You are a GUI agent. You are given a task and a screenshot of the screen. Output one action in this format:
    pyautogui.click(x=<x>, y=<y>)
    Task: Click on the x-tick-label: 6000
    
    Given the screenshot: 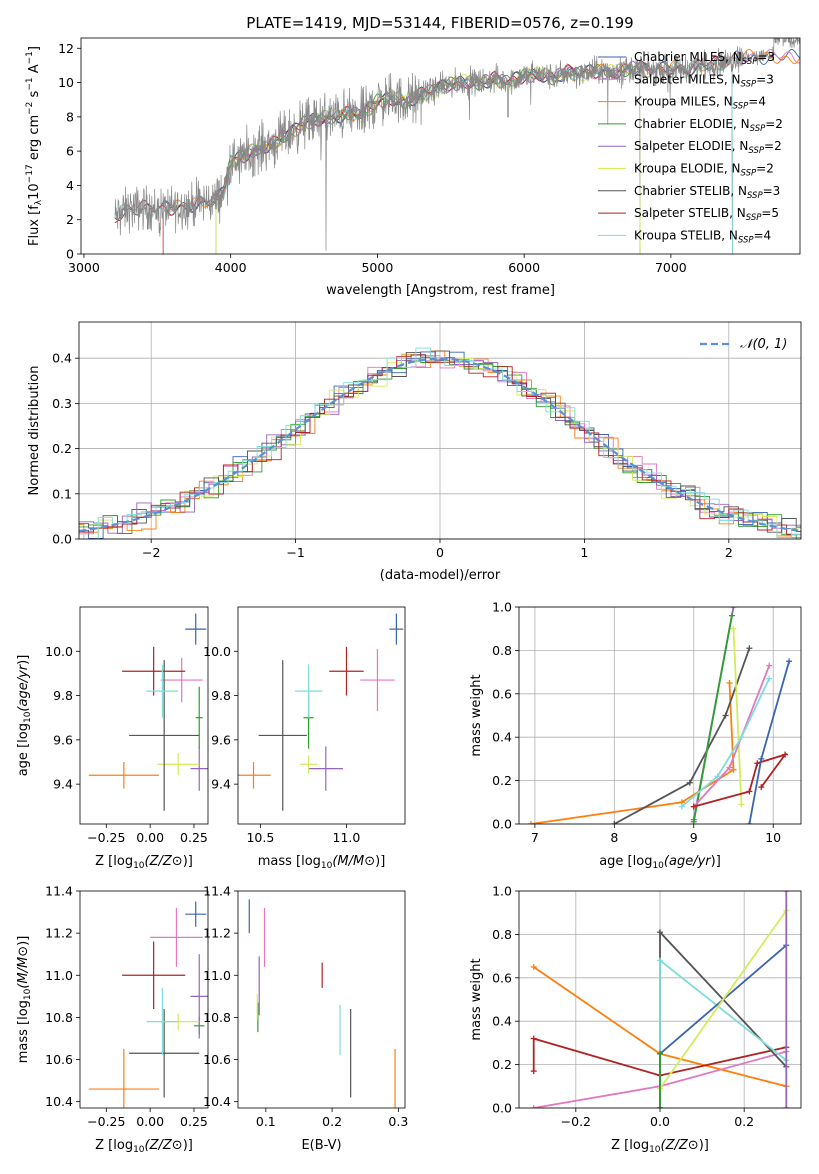 What is the action you would take?
    pyautogui.click(x=524, y=267)
    